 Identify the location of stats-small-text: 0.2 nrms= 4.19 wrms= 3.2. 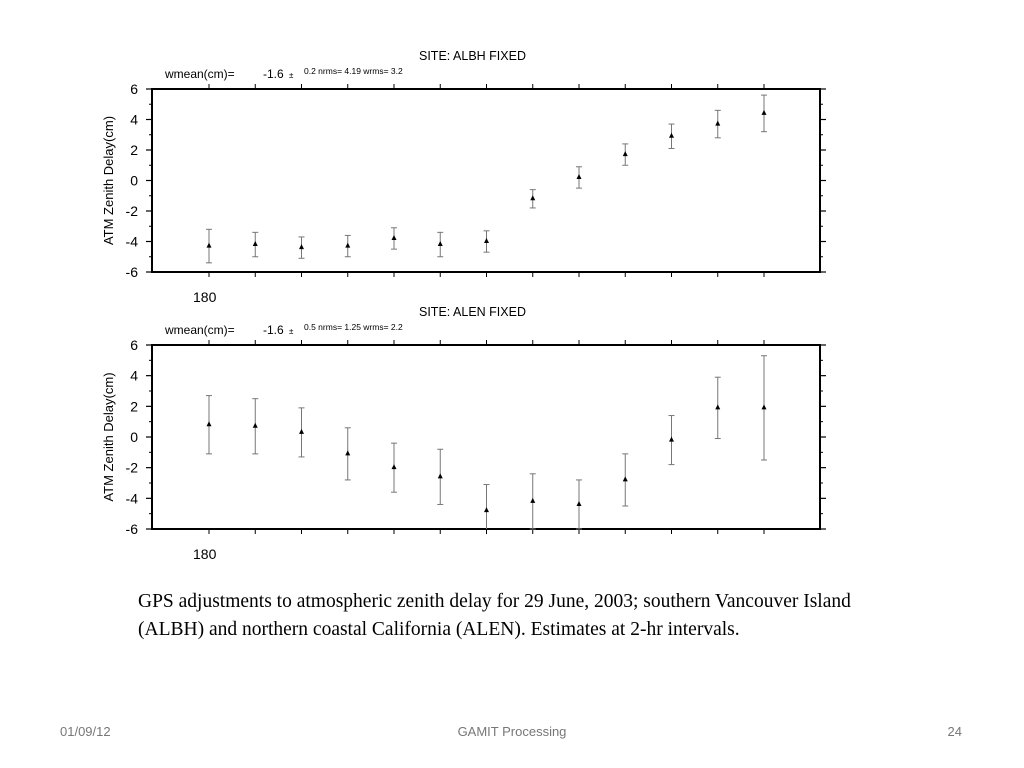
(353, 71).